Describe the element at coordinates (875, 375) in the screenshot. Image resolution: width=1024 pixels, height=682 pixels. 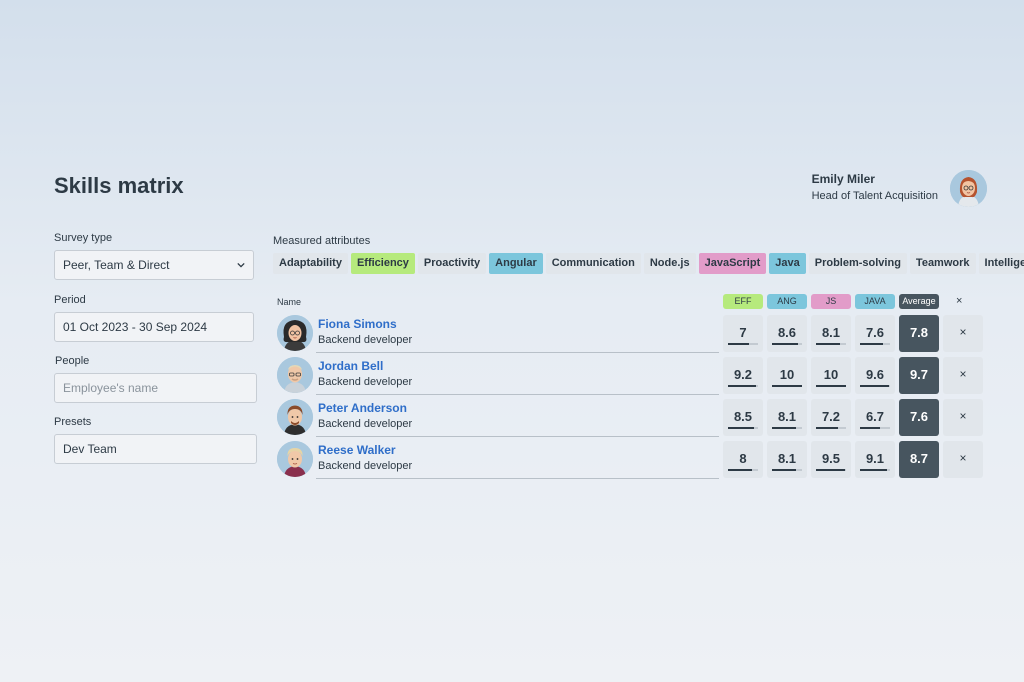
I see `score-cell-java: 9.6` at that location.